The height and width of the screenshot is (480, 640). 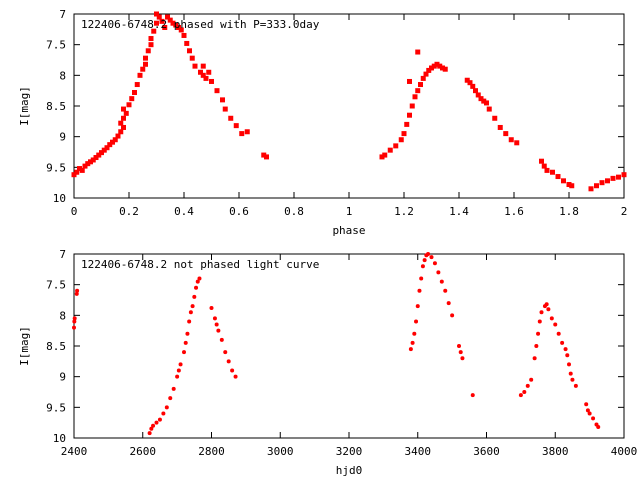 I want to click on x-axis-label: phase, so click(x=348, y=230).